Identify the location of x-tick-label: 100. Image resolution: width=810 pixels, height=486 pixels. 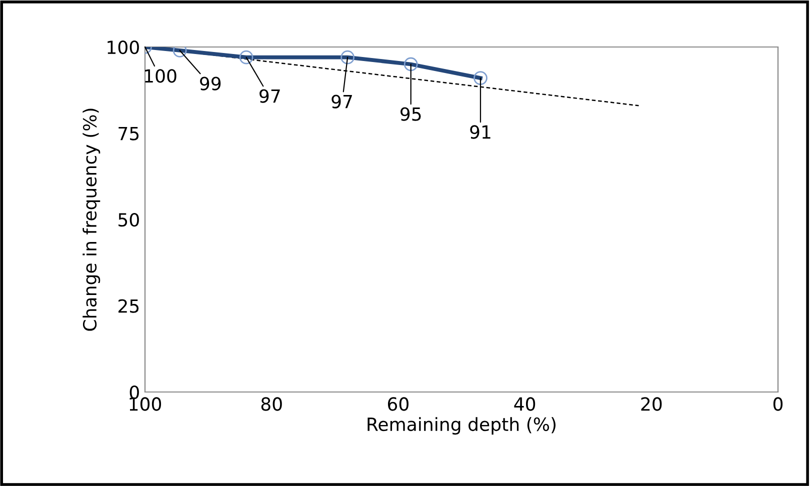
(146, 404).